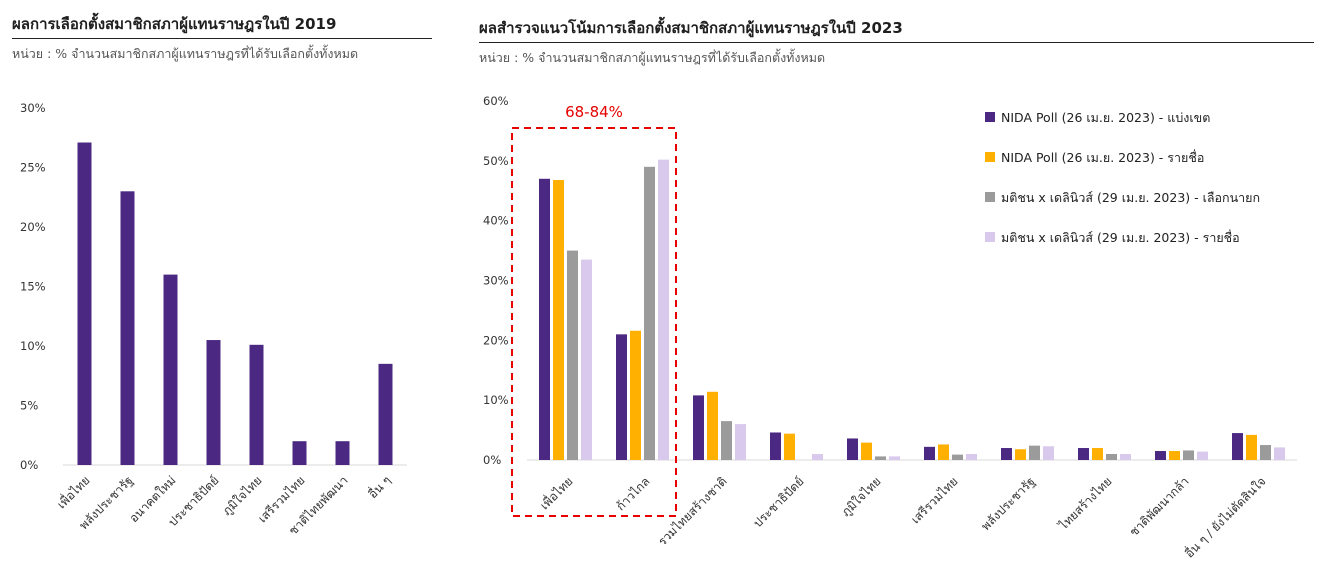 The width and height of the screenshot is (1337, 582). I want to click on left-y-tick-label: 25%, so click(33, 168).